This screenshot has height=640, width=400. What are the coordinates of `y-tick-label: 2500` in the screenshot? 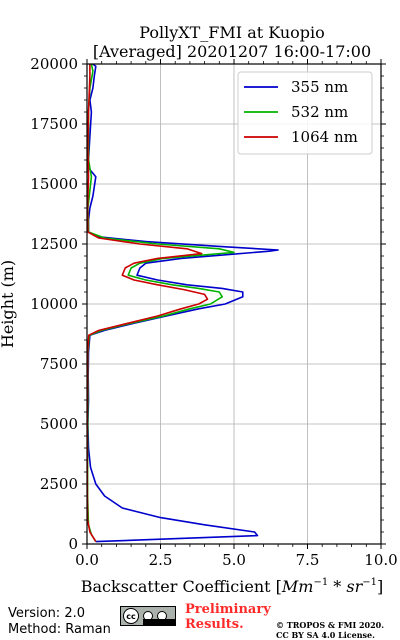 It's located at (59, 484).